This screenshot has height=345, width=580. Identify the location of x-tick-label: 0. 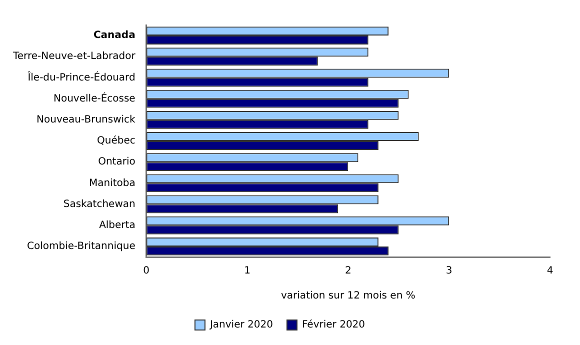
(146, 271).